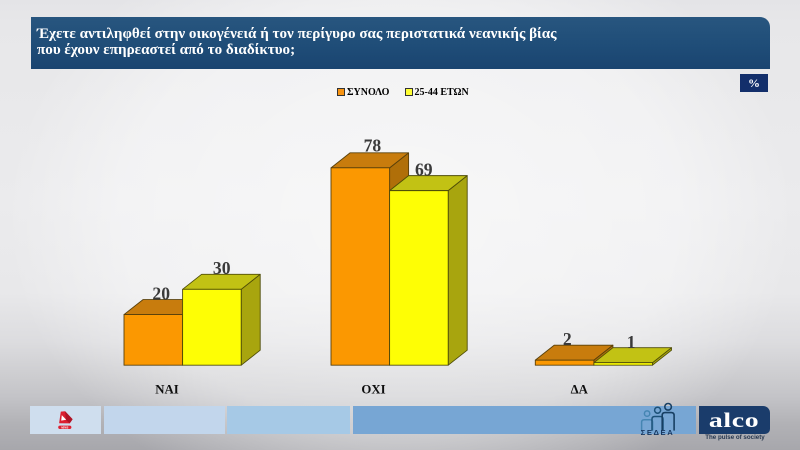  What do you see at coordinates (658, 432) in the screenshot?
I see `svg-text: ΣΕΔΕΑ` at bounding box center [658, 432].